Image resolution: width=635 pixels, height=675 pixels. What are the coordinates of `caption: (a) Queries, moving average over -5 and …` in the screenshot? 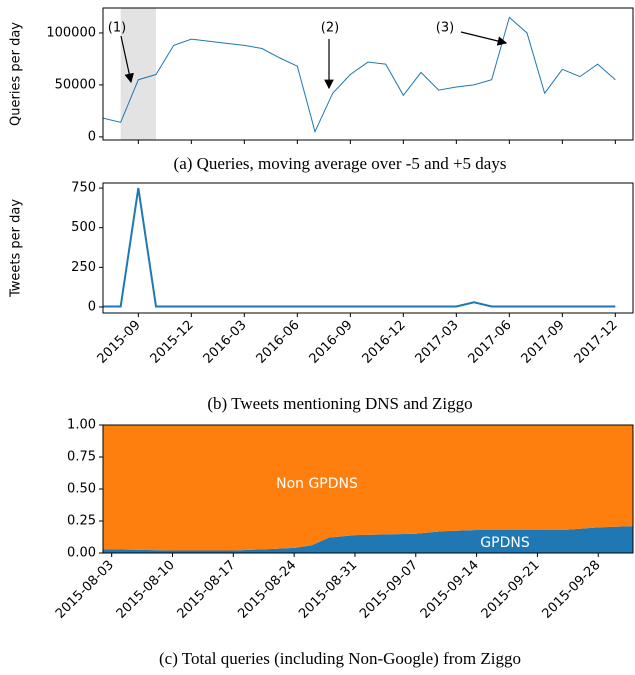 It's located at (340, 163).